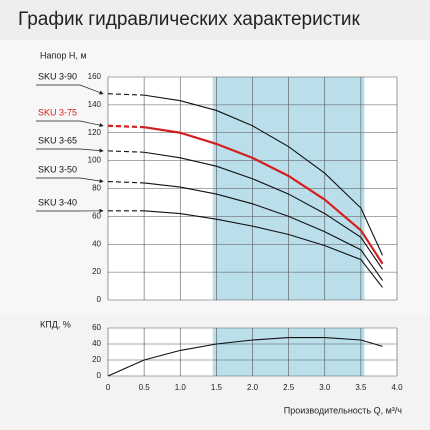 This screenshot has width=430, height=430. Describe the element at coordinates (189, 19) in the screenshot. I see `title: График гидравлических характеристик` at that location.